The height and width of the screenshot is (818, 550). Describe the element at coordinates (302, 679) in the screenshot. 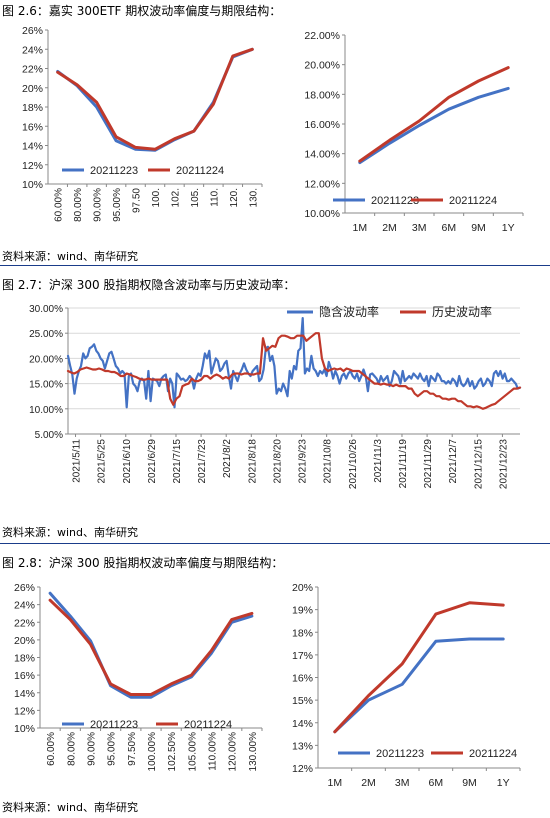

I see `y-tick-label: 16%` at that location.